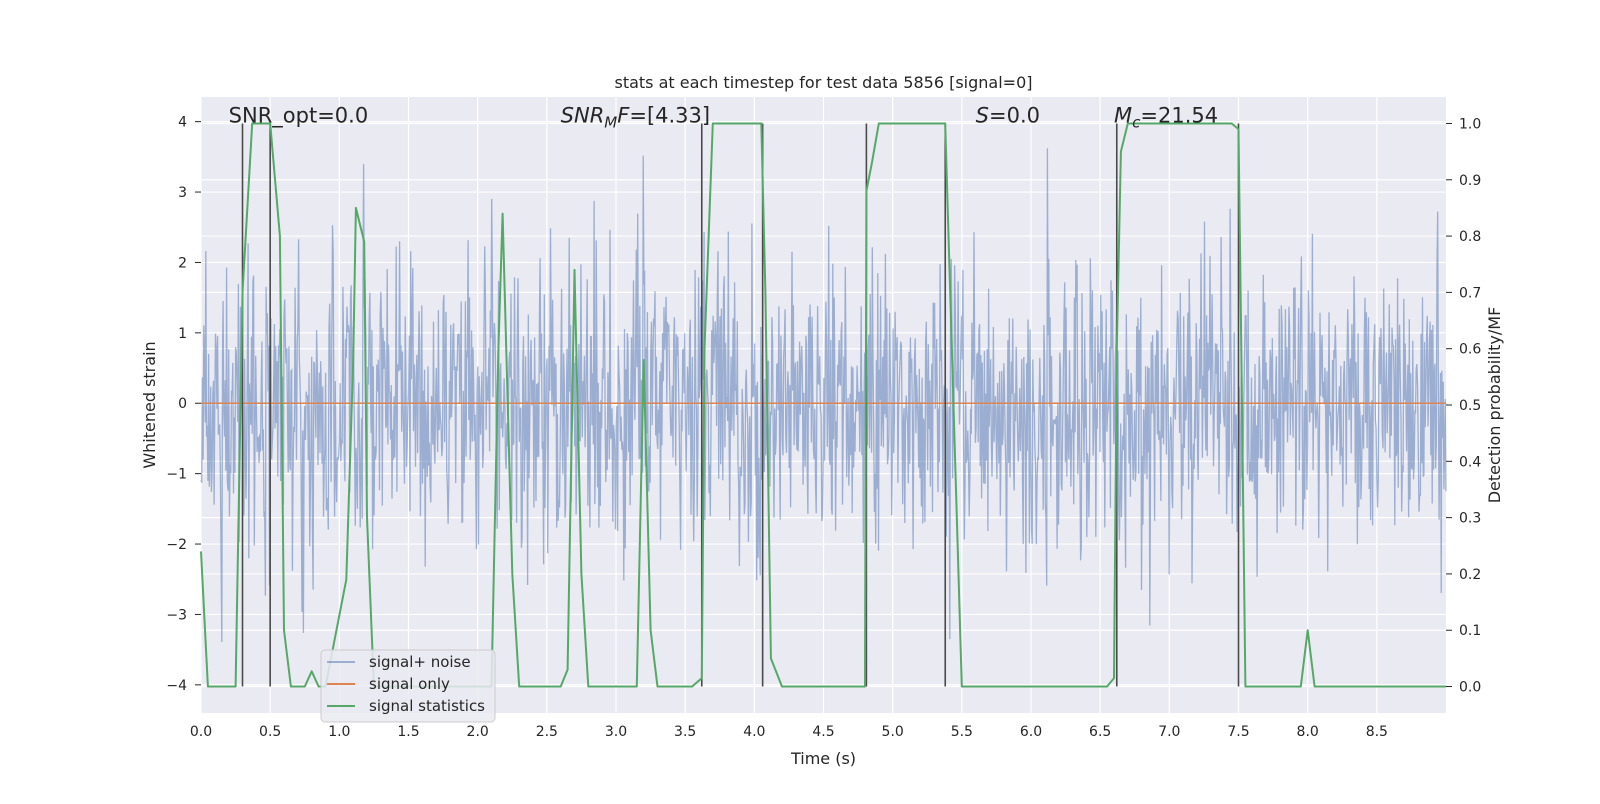  Describe the element at coordinates (270, 732) in the screenshot. I see `x-tick-label: 0.5` at that location.